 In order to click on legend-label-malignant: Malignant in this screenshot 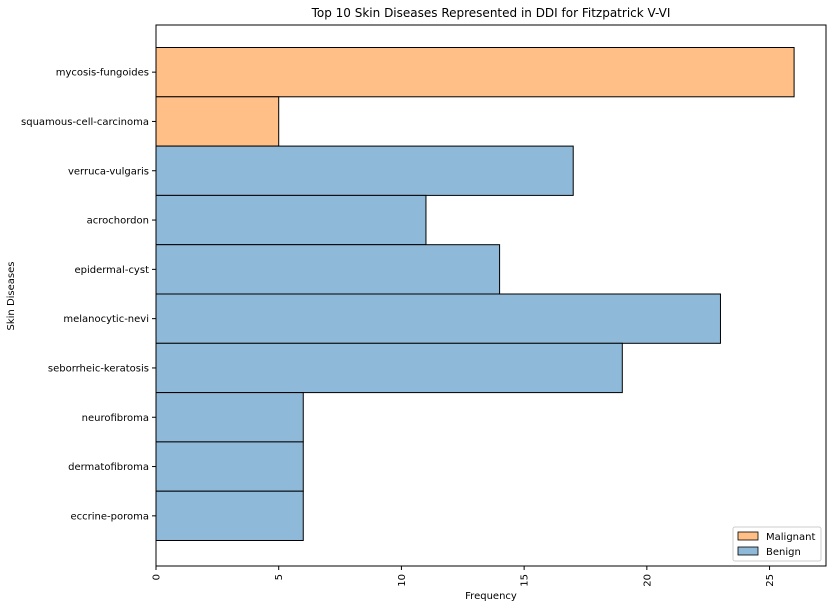, I will do `click(790, 537)`.